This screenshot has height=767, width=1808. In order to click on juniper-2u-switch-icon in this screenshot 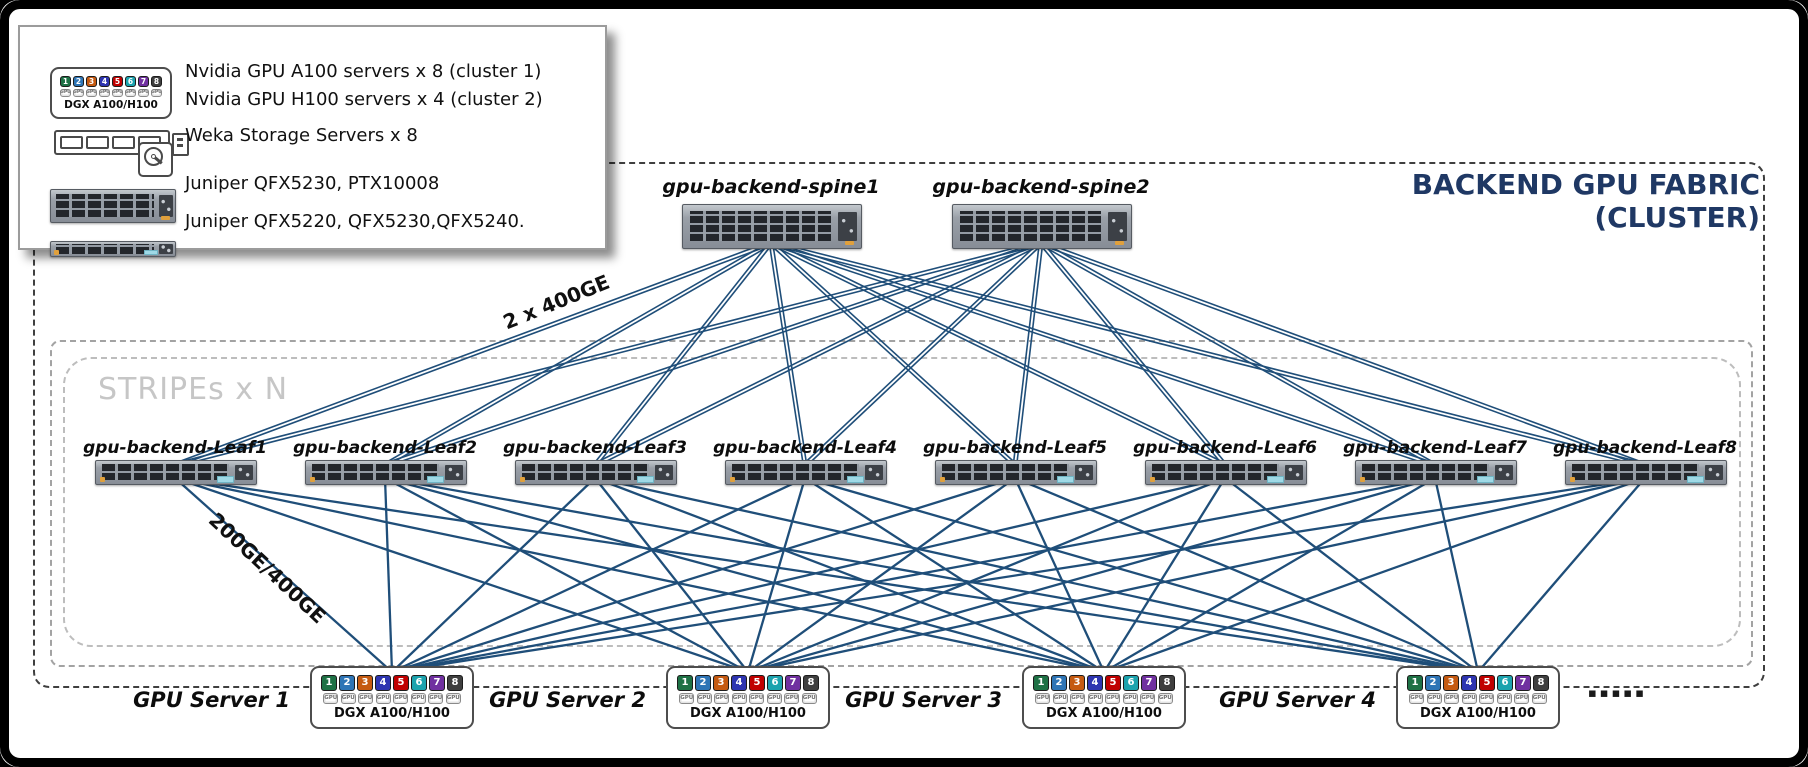, I will do `click(113, 206)`.